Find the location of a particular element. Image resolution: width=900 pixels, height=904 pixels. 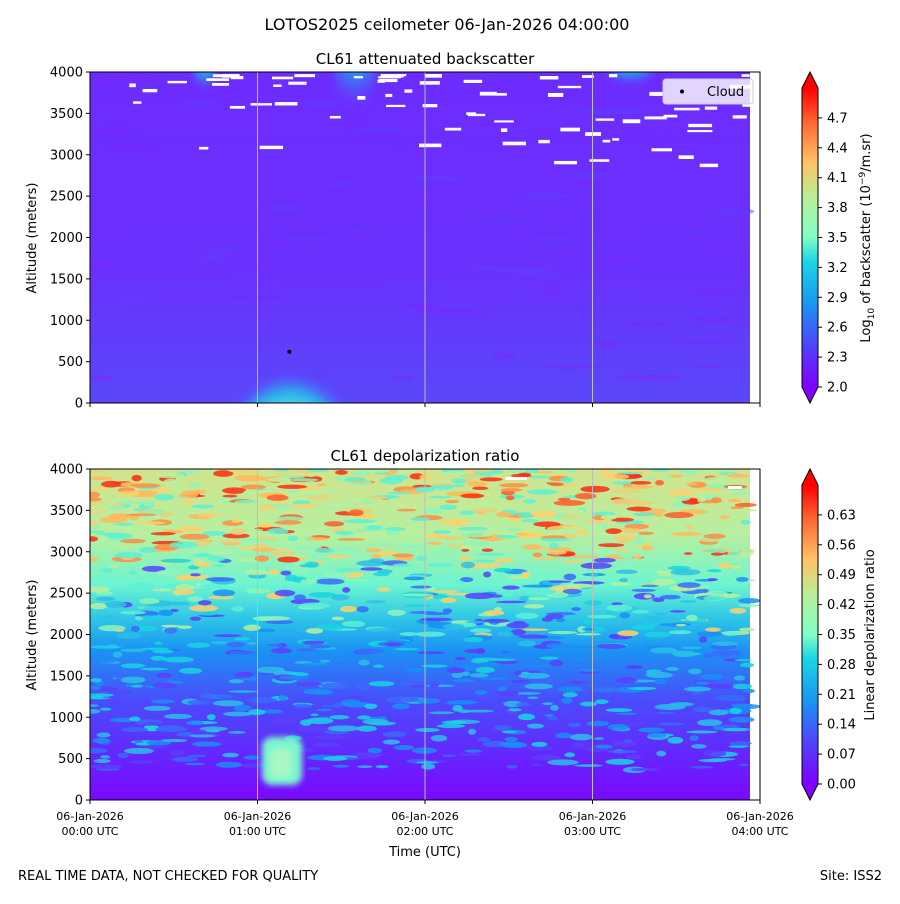

colorbar-tick-label: 2.6 is located at coordinates (837, 328).